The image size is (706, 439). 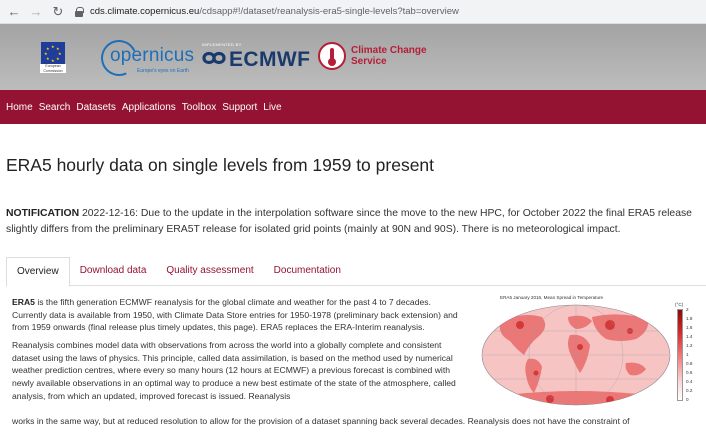 I want to click on ecmwf-name: ECMWF, so click(x=270, y=59).